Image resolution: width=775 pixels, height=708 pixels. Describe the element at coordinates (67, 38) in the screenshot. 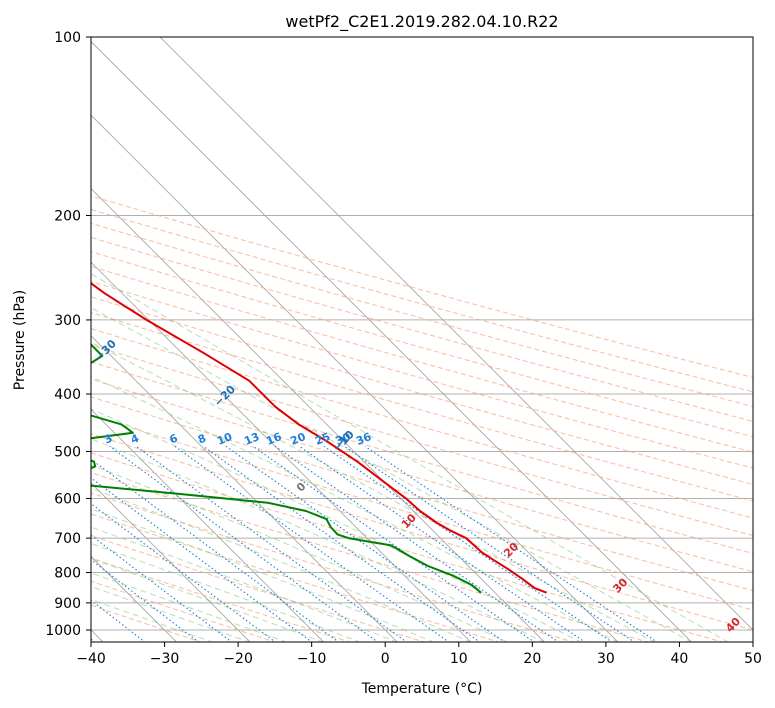

I see `y-tick-label: 100` at that location.